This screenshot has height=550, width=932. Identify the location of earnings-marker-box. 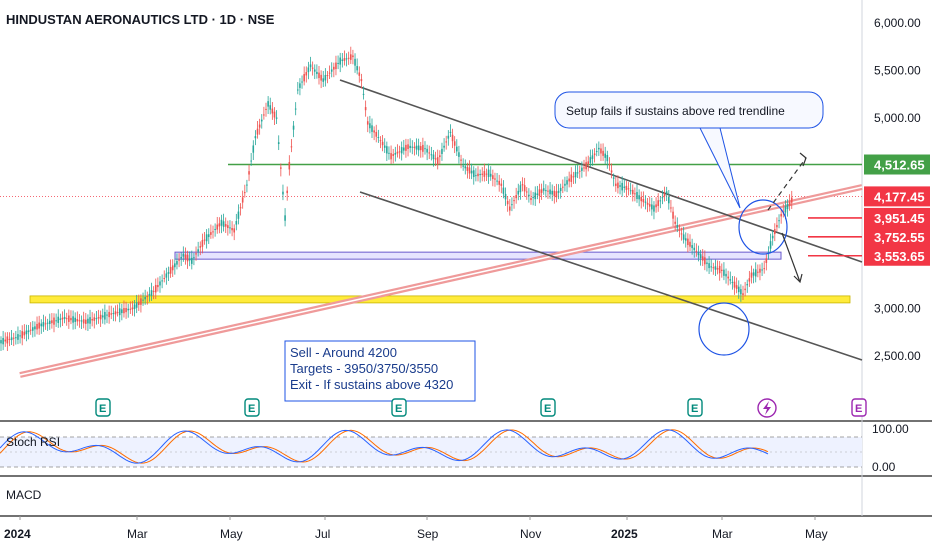
(695, 407).